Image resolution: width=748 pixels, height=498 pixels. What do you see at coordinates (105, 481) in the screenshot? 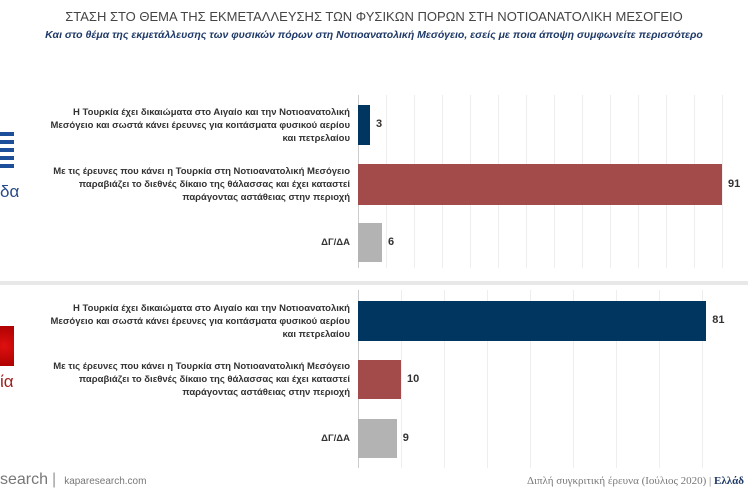
I see `site-link: kaparesearch.com` at bounding box center [105, 481].